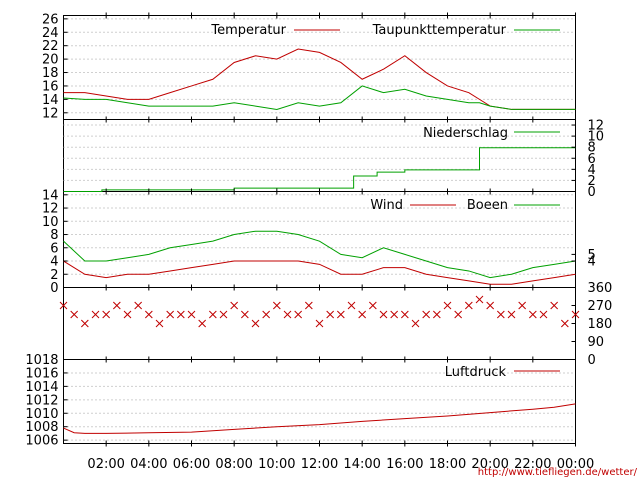  I want to click on wind-ytick-right-label: 4, so click(592, 262).